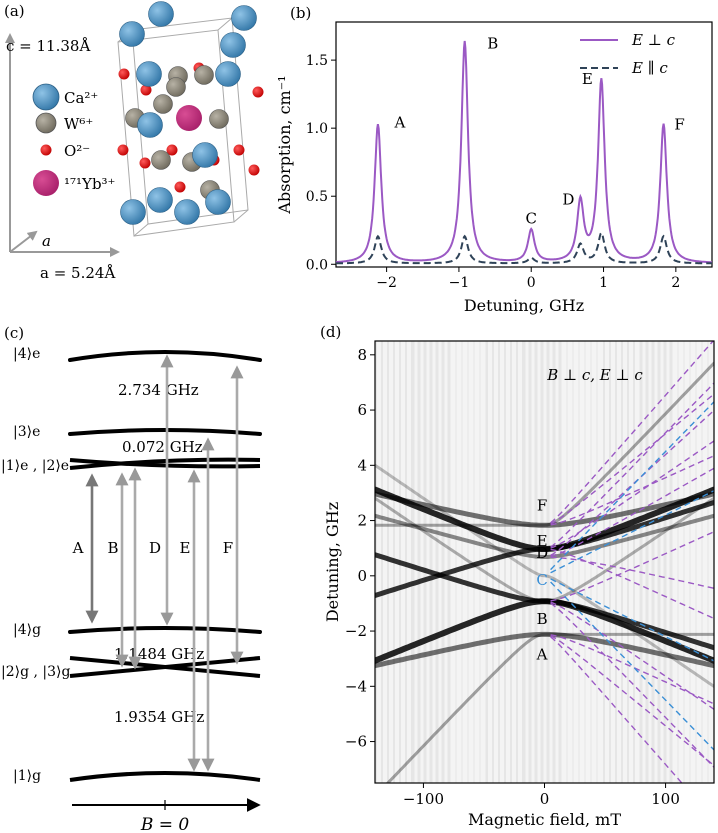  What do you see at coordinates (27, 776) in the screenshot?
I see `level-label-5: |1⟩g` at bounding box center [27, 776].